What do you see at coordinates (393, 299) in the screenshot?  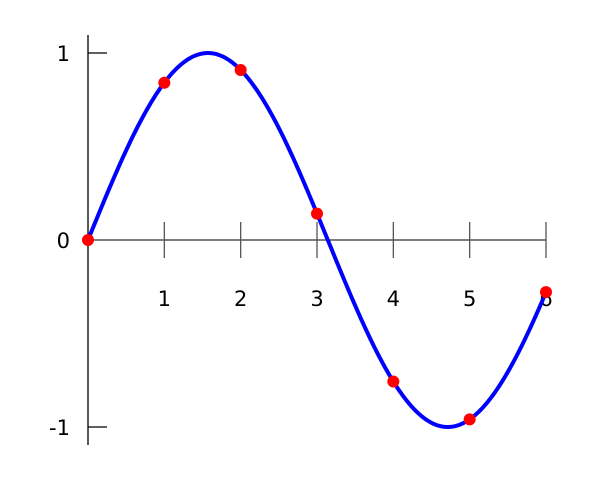 I see `x-tick-label: 4` at bounding box center [393, 299].